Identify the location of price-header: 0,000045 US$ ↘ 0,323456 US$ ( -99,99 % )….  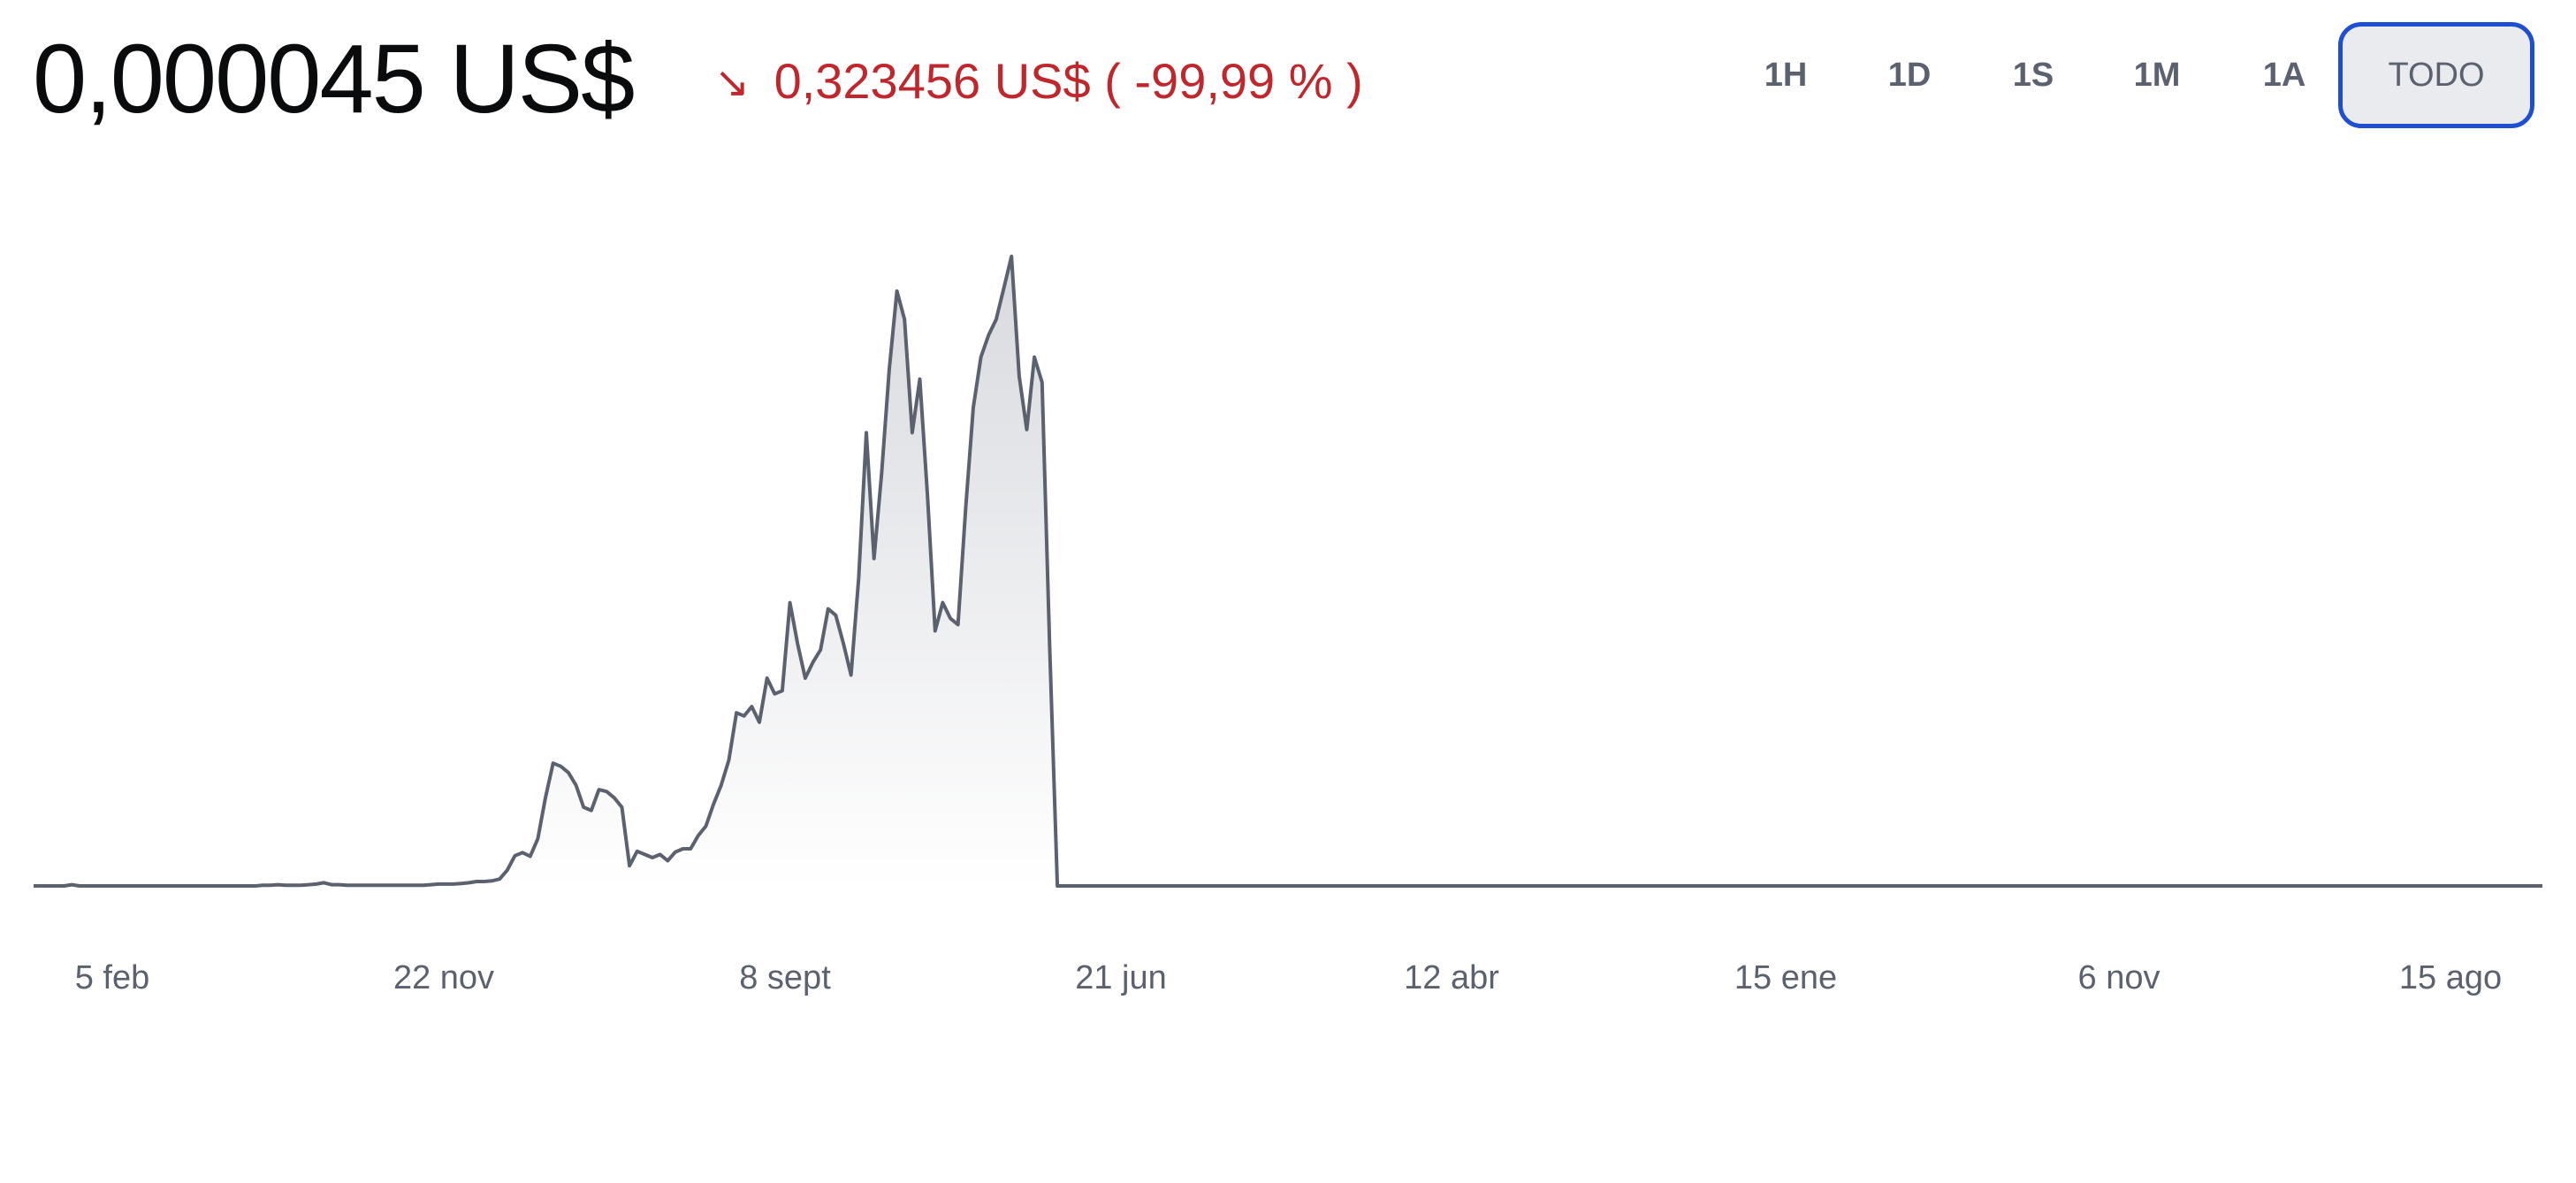
(1288, 75).